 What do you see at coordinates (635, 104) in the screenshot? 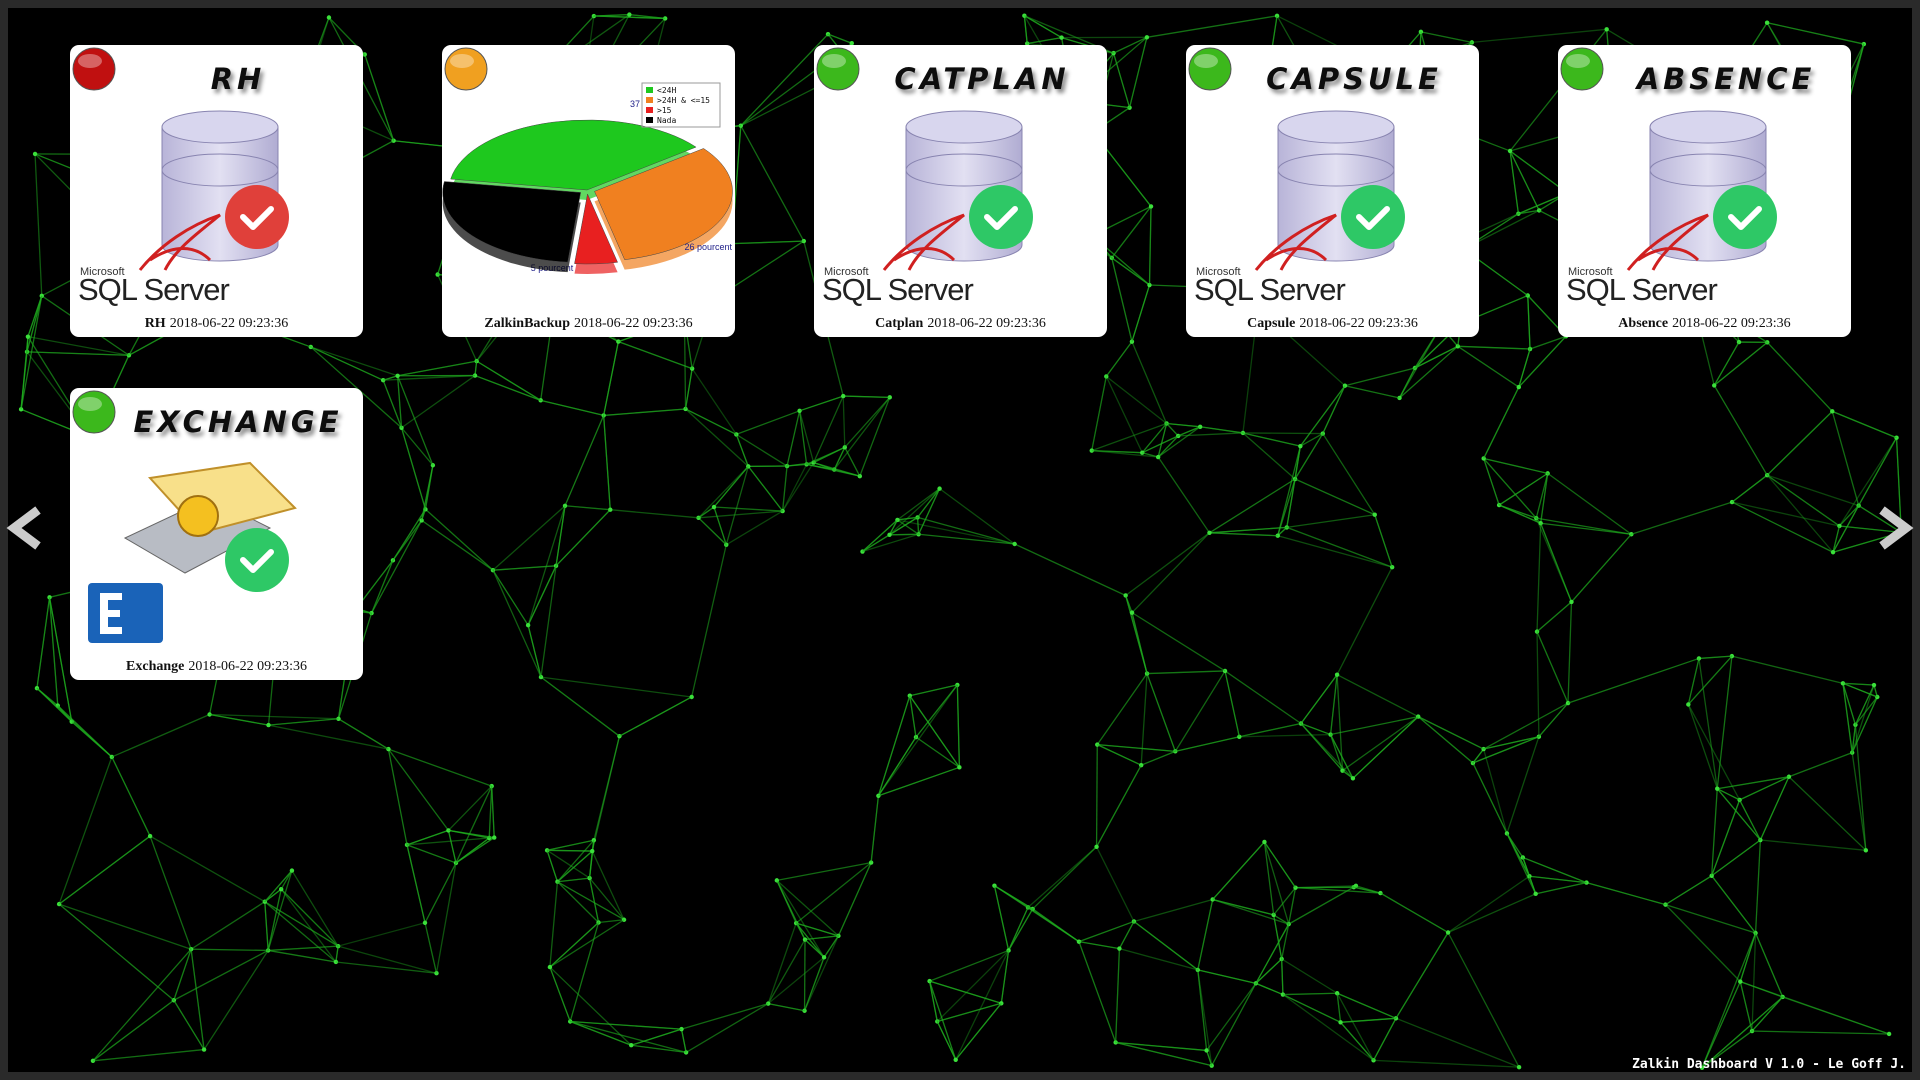
I see `pie-label: 37` at bounding box center [635, 104].